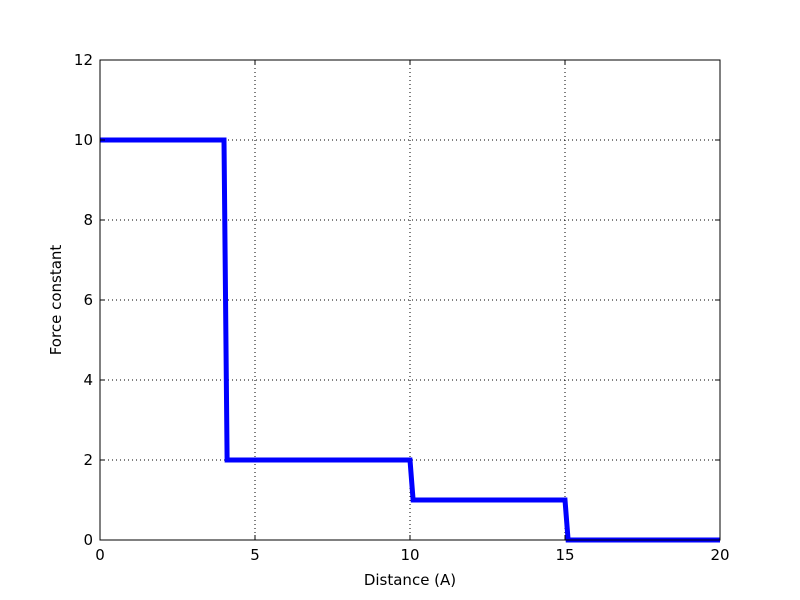  Describe the element at coordinates (88, 380) in the screenshot. I see `y-tick-label: 4` at that location.